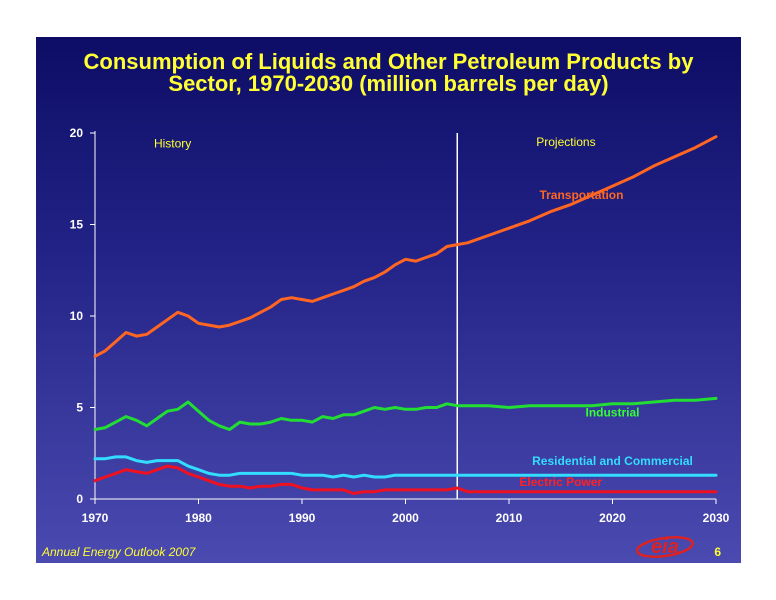  What do you see at coordinates (77, 133) in the screenshot?
I see `y-tick-label: 20` at bounding box center [77, 133].